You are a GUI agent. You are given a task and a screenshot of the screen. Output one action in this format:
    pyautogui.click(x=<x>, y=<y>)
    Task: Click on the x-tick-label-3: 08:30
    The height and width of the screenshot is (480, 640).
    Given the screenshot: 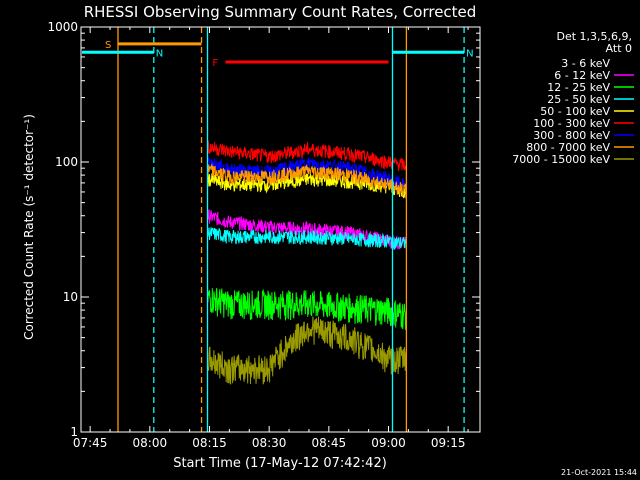 What is the action you would take?
    pyautogui.click(x=269, y=443)
    